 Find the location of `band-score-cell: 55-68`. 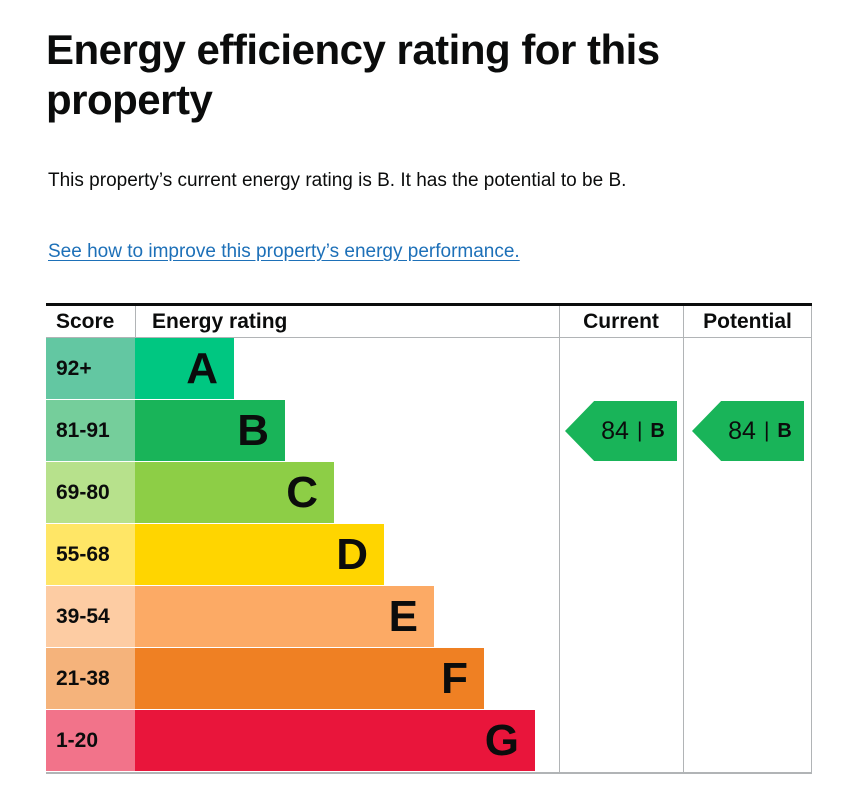

band-score-cell: 55-68 is located at coordinates (90, 554).